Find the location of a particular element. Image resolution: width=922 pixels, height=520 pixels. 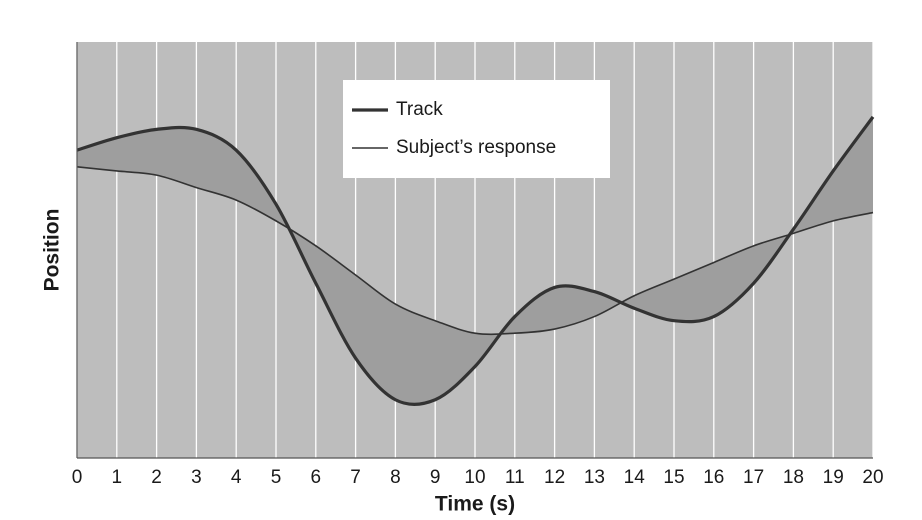

legend-label: Track is located at coordinates (419, 109).